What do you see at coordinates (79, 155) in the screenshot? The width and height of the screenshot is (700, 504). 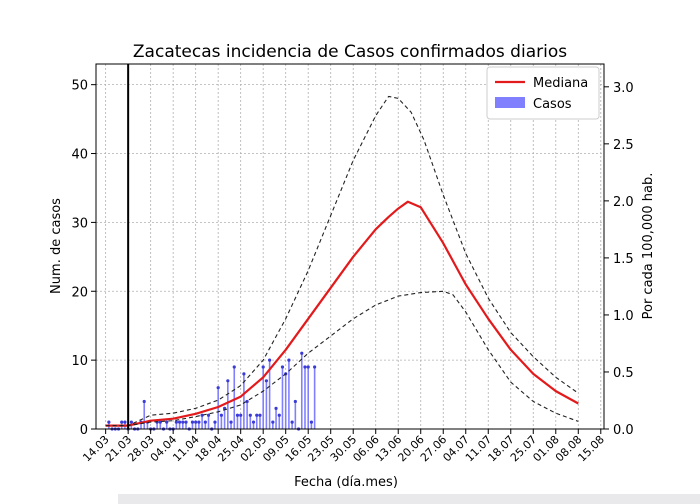 I see `y-tick-label: 40` at bounding box center [79, 155].